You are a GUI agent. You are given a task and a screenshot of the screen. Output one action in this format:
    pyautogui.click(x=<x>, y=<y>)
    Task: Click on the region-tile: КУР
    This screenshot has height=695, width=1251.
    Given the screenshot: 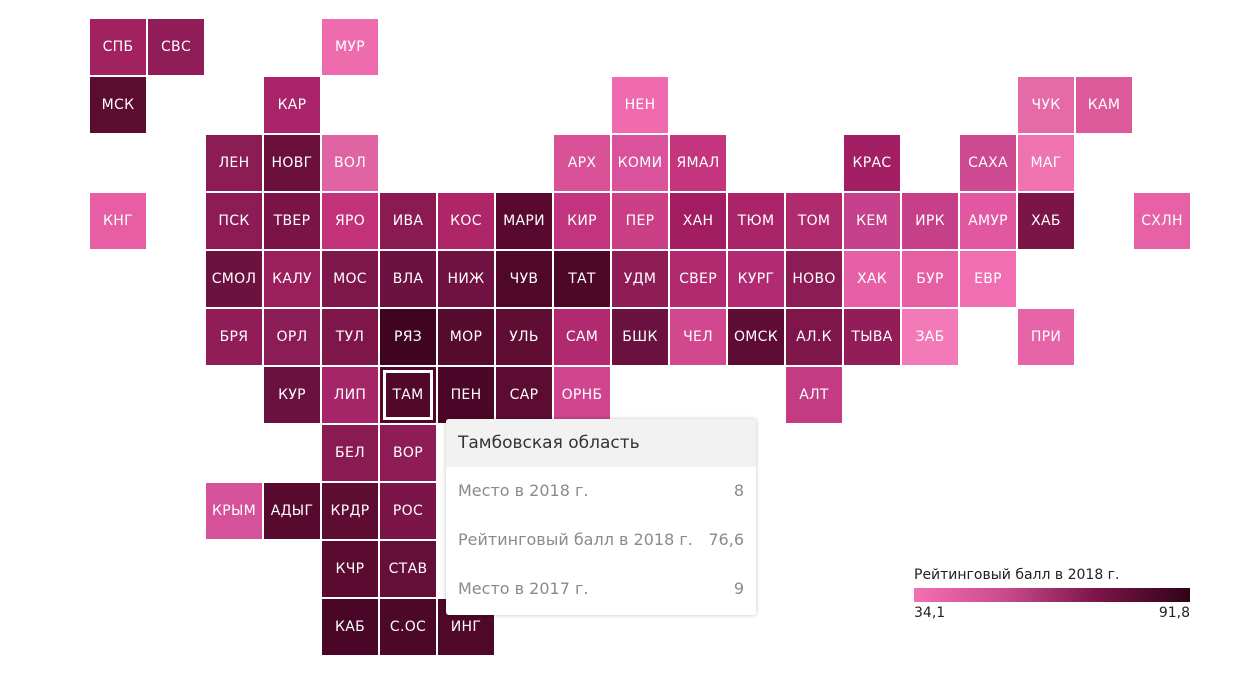 What is the action you would take?
    pyautogui.click(x=292, y=395)
    